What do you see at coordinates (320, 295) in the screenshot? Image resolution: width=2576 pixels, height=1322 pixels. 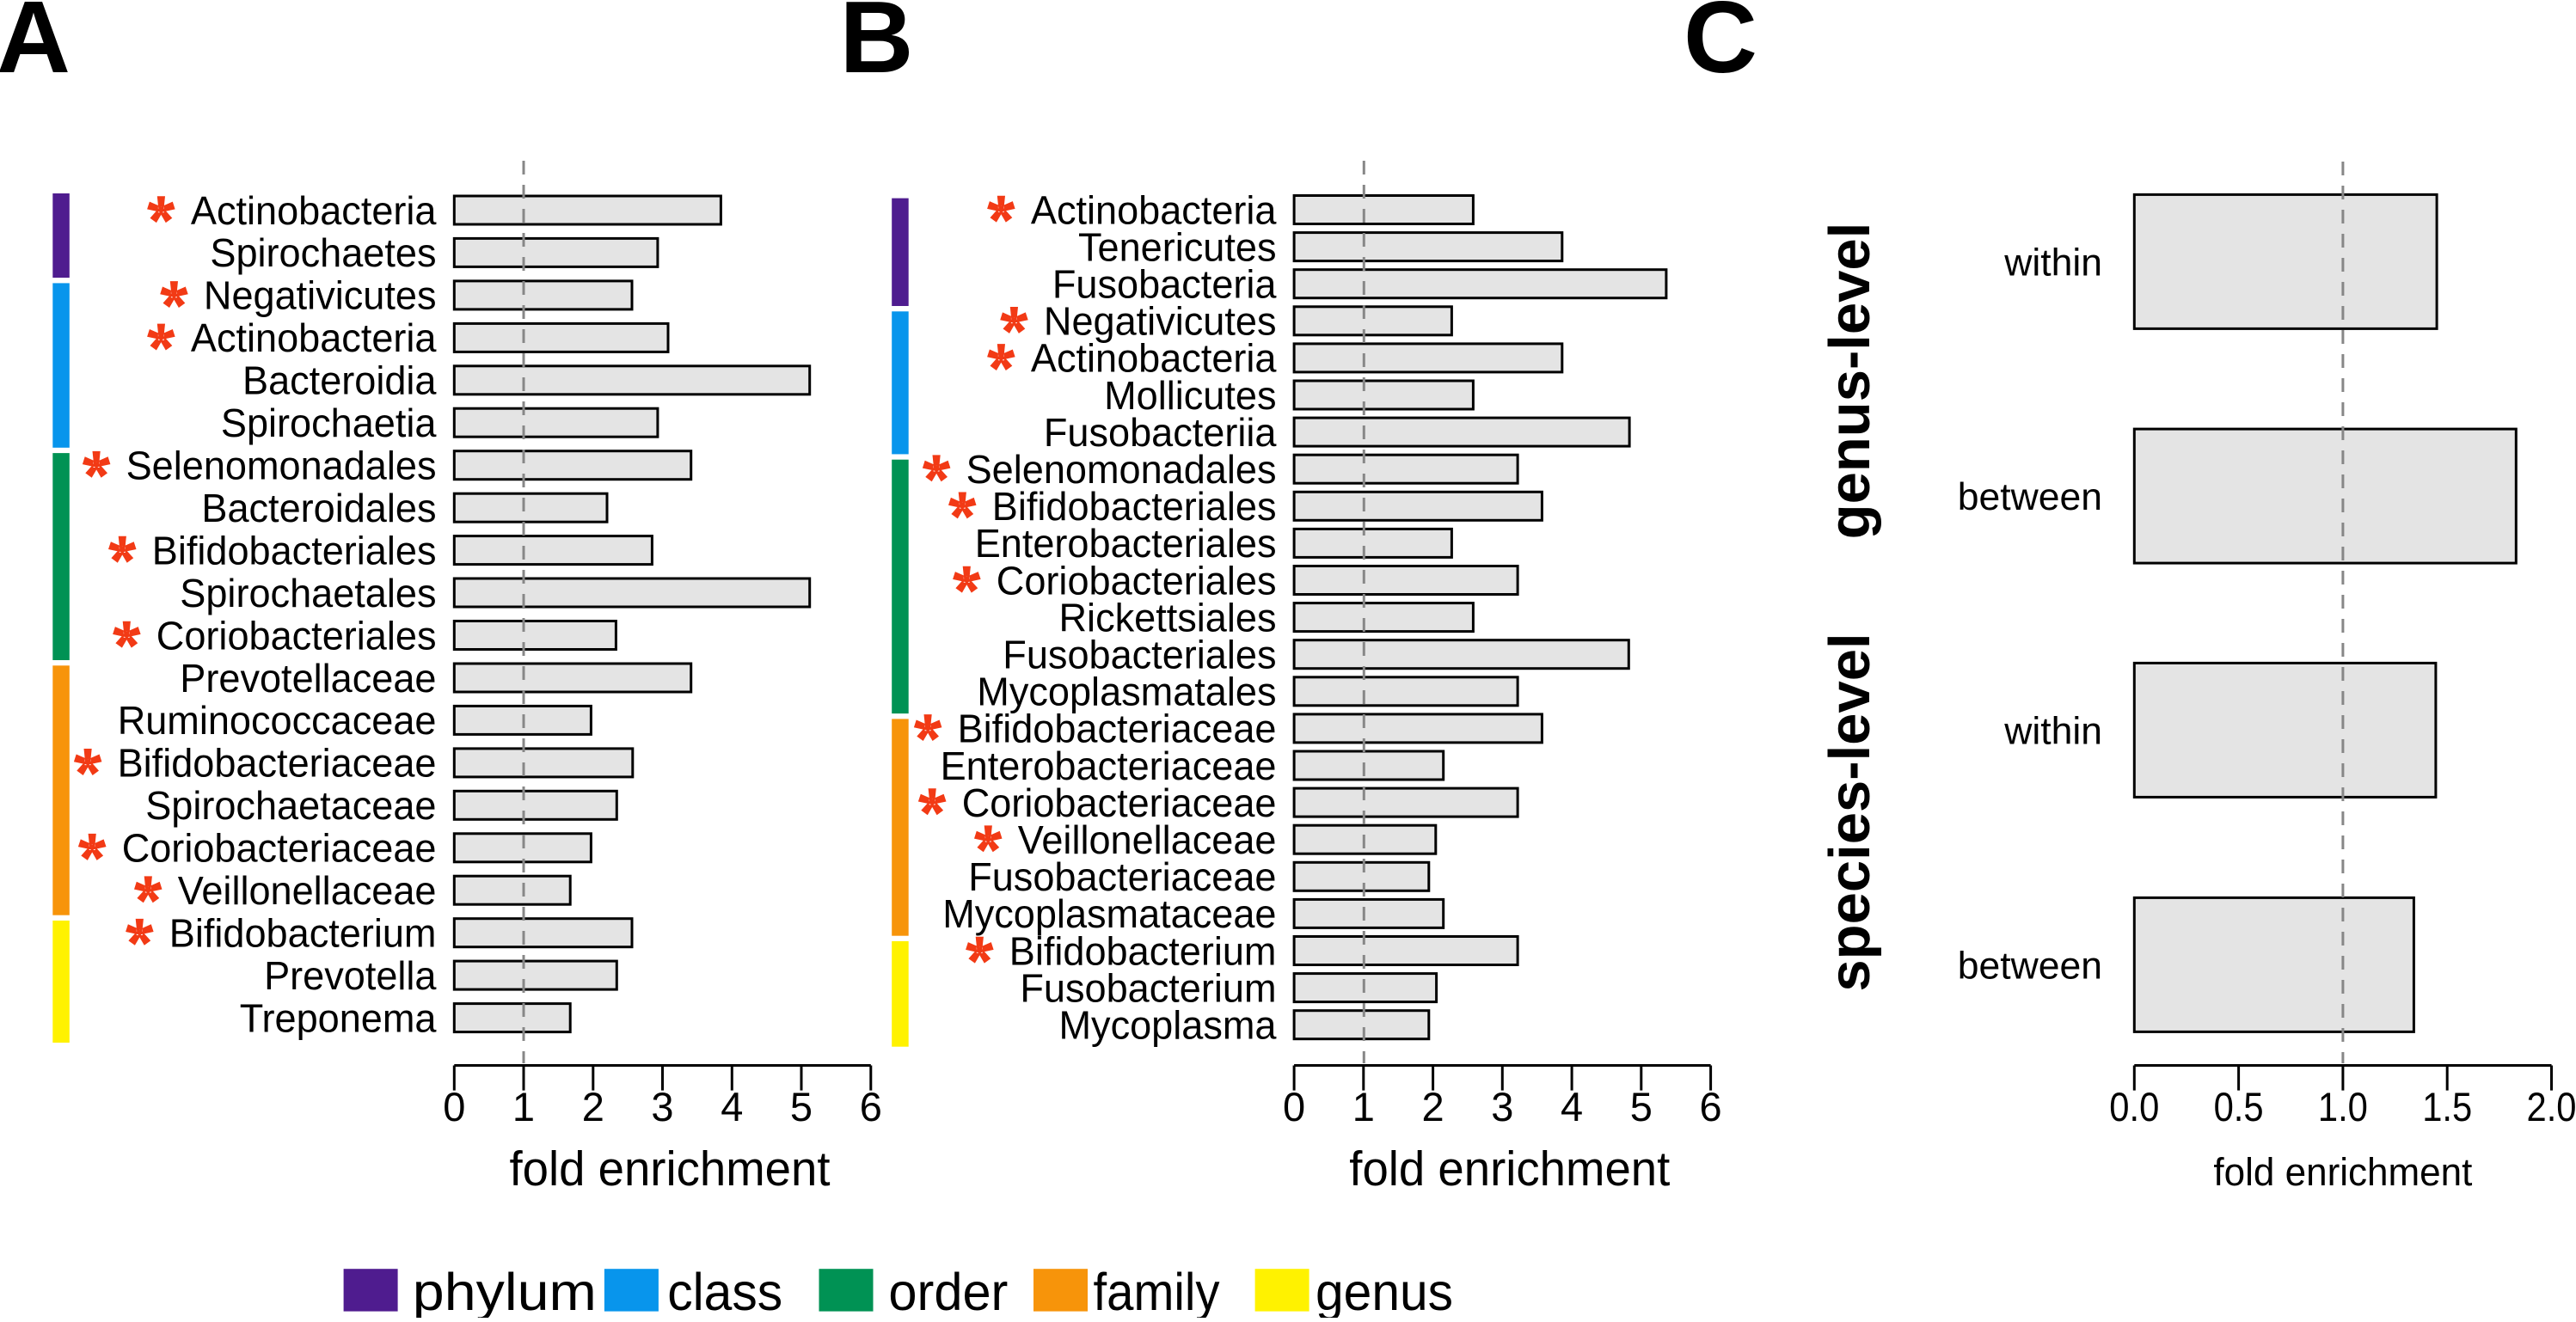 I see `svg-text: Negativicutes` at bounding box center [320, 295].